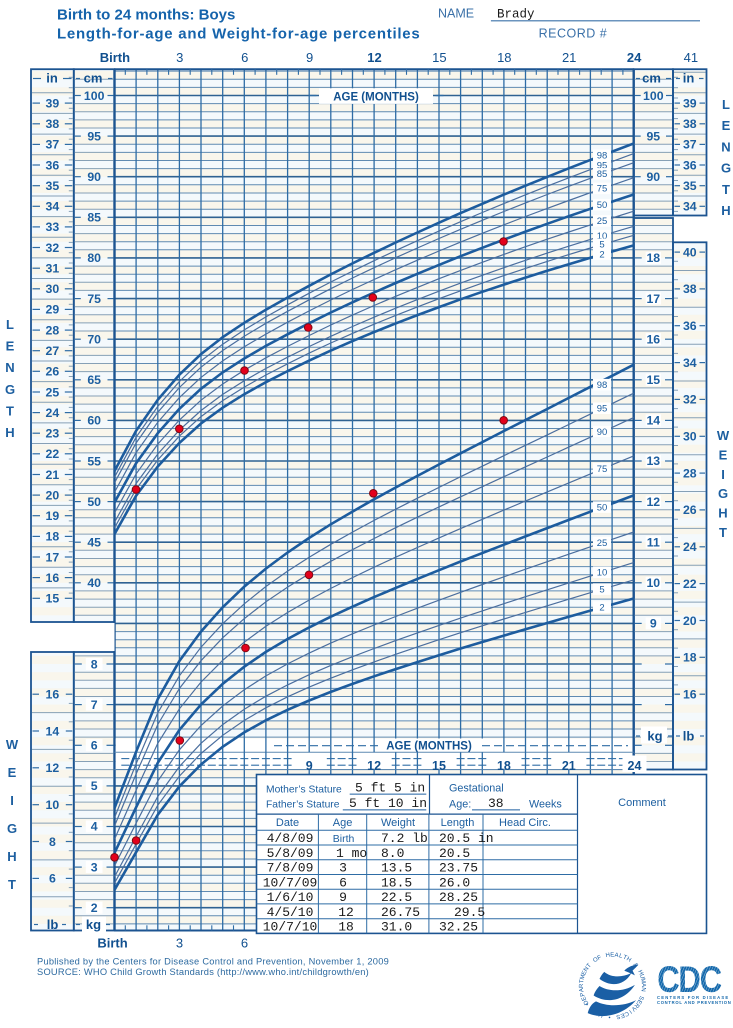  I want to click on svg-text: 28, so click(690, 473).